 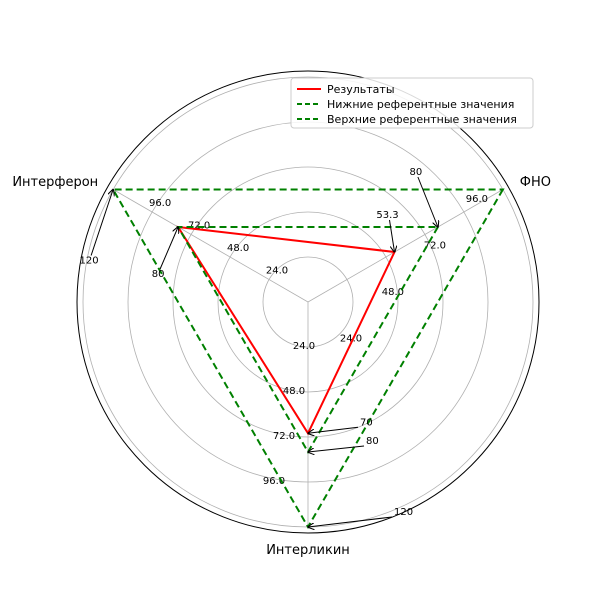 I want to click on legend-entry-2: Нижние референтные значения, so click(x=420, y=104).